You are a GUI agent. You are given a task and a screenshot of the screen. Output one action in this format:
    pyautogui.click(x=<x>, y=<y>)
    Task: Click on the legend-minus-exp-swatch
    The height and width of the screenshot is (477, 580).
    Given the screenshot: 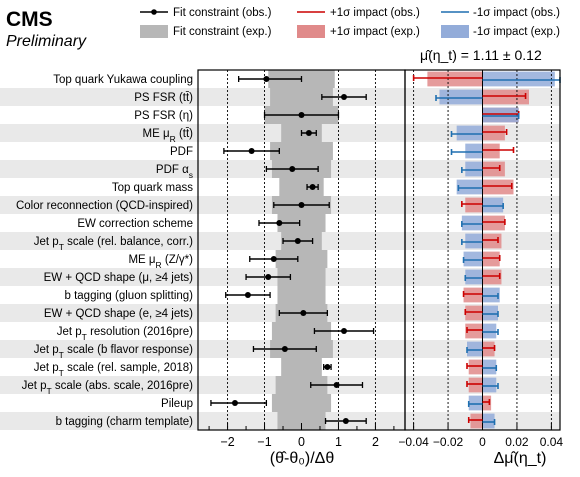 What is the action you would take?
    pyautogui.click(x=455, y=31)
    